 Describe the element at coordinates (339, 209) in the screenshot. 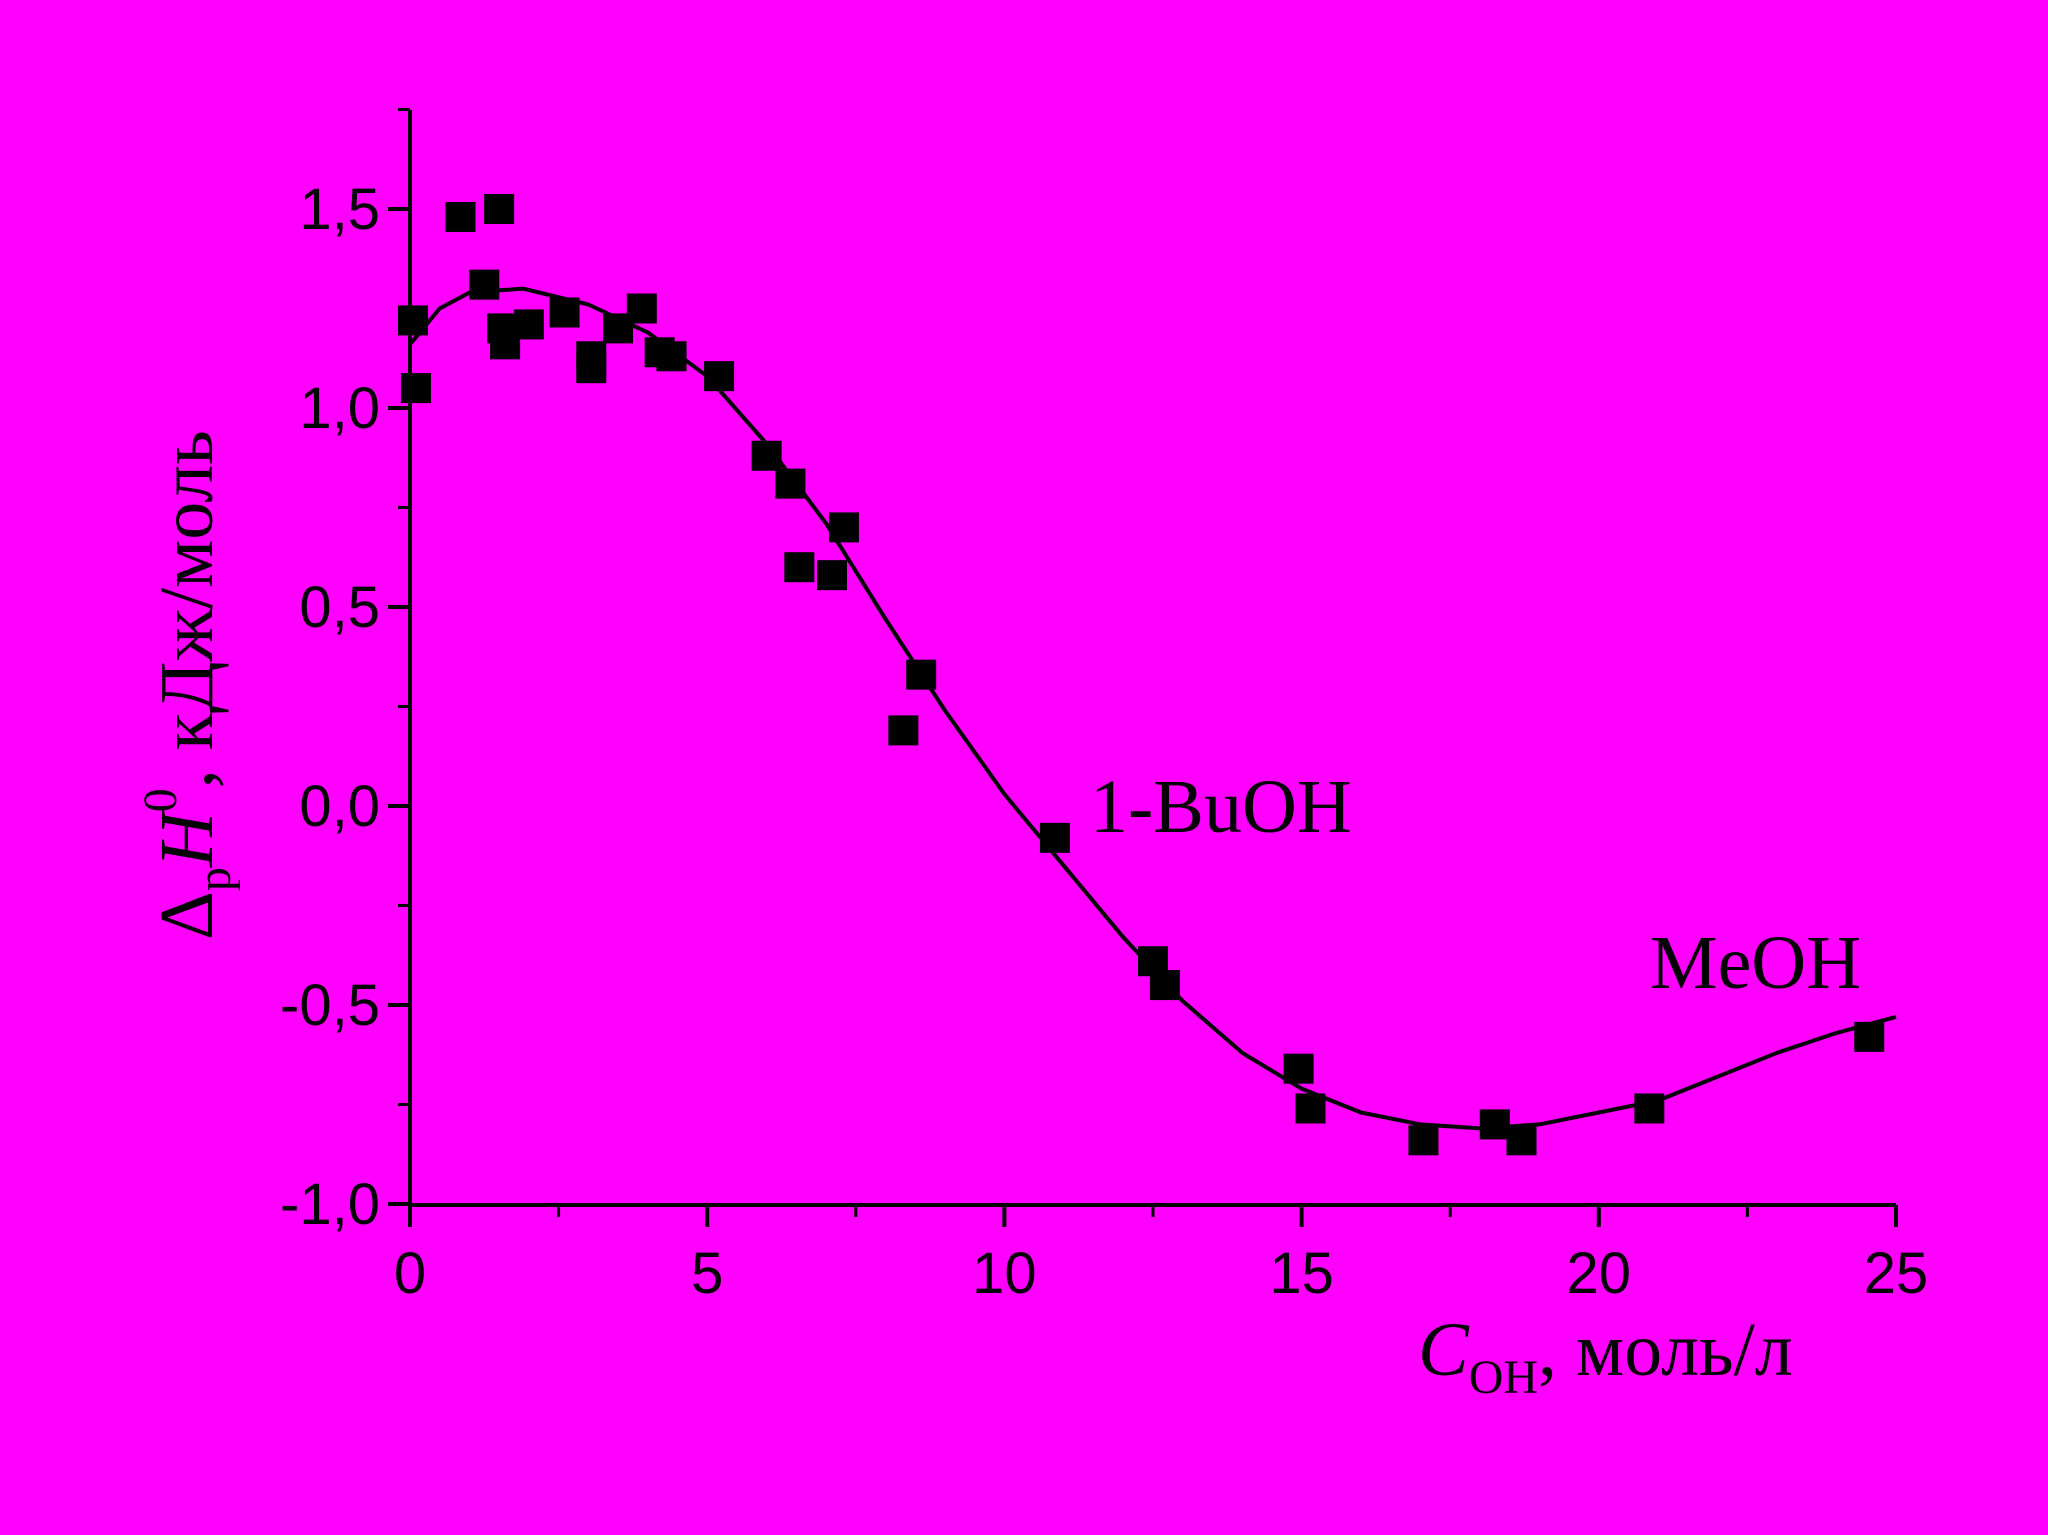

I see `y-tick-label: 1,5` at that location.